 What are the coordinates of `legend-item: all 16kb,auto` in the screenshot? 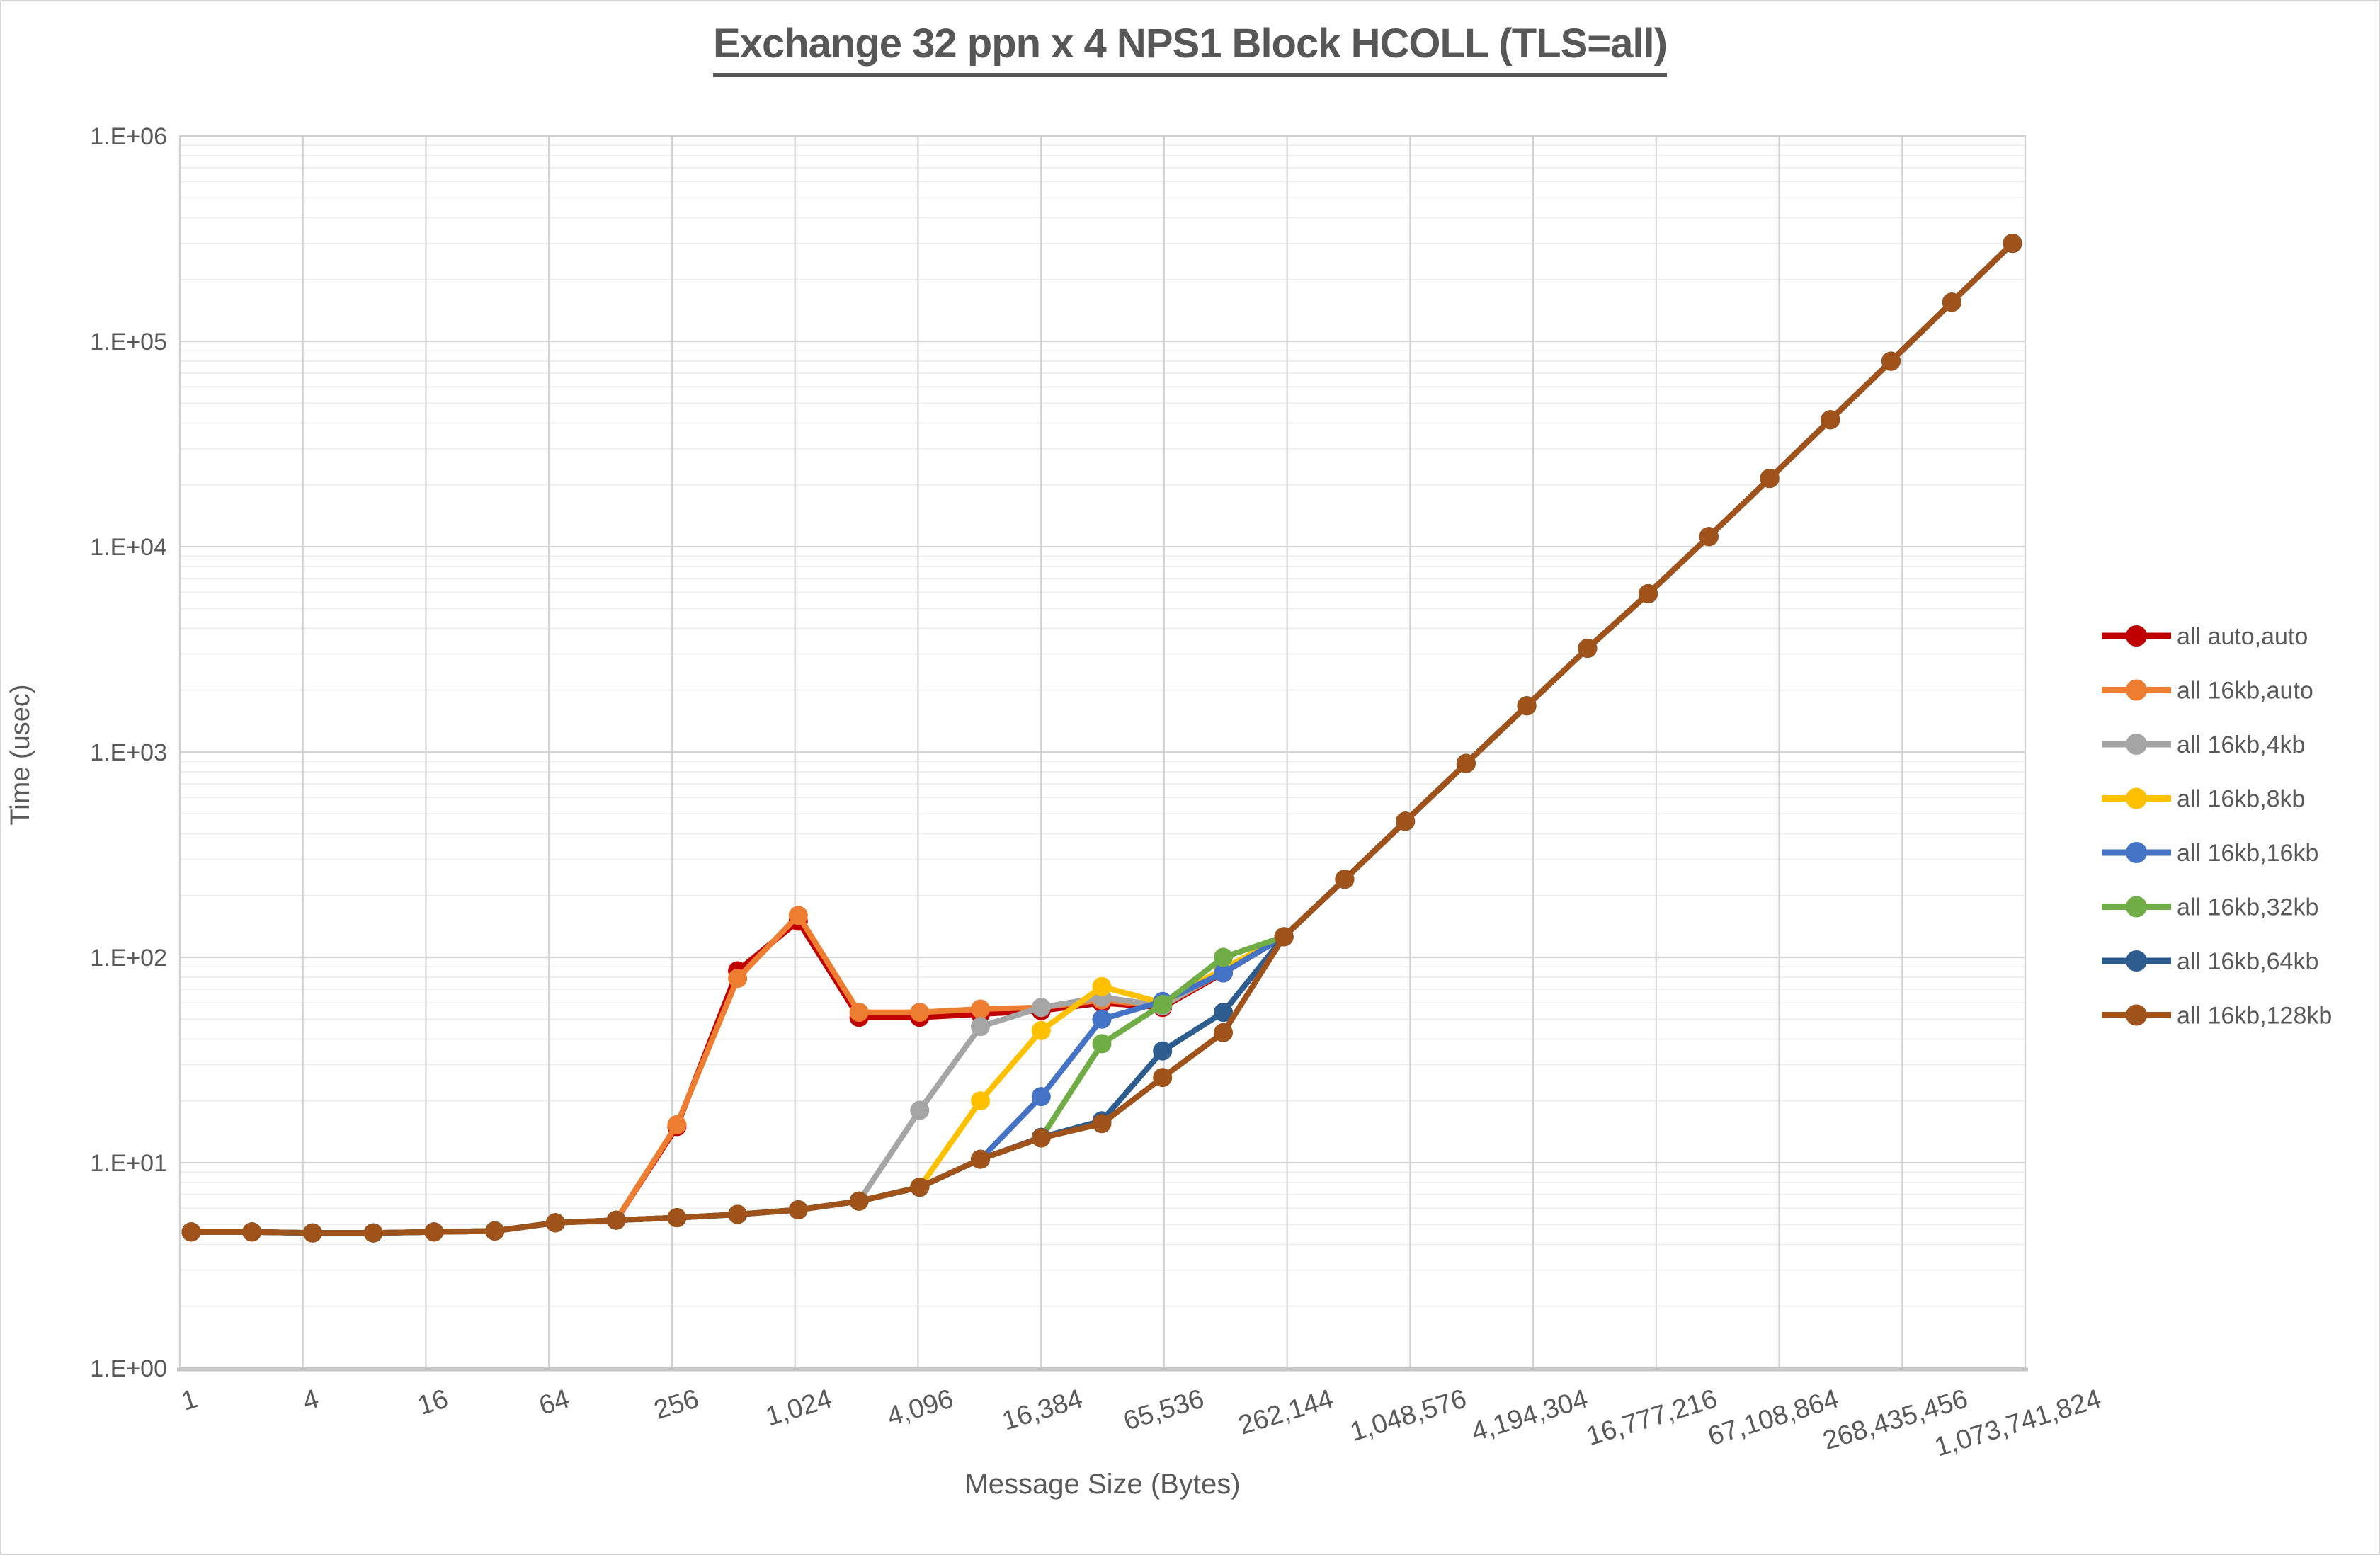 It's located at (2207, 691).